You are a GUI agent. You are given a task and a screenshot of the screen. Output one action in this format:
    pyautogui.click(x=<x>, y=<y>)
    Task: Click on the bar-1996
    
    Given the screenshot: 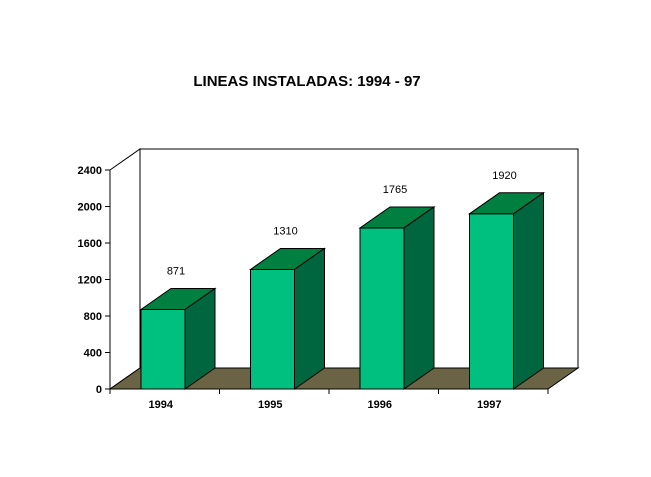 What is the action you would take?
    pyautogui.click(x=397, y=297)
    